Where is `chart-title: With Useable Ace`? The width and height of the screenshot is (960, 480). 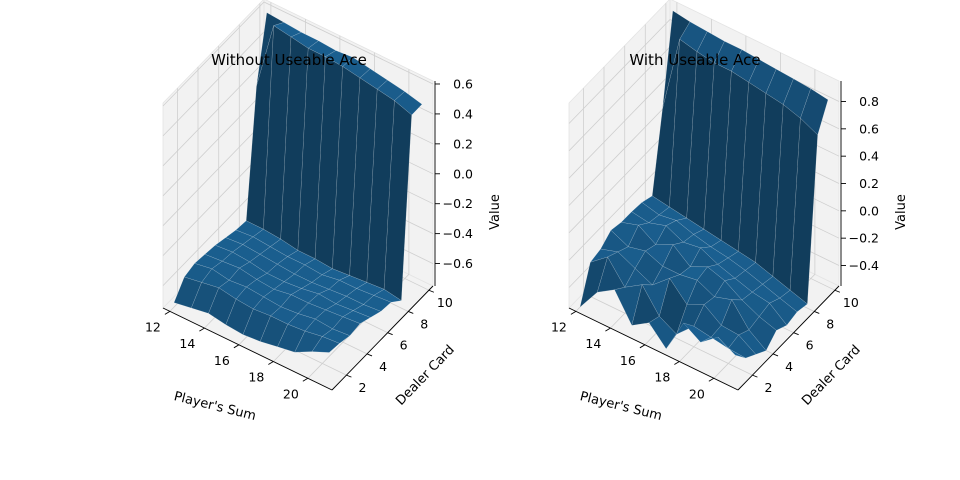 chart-title: With Useable Ace is located at coordinates (694, 60).